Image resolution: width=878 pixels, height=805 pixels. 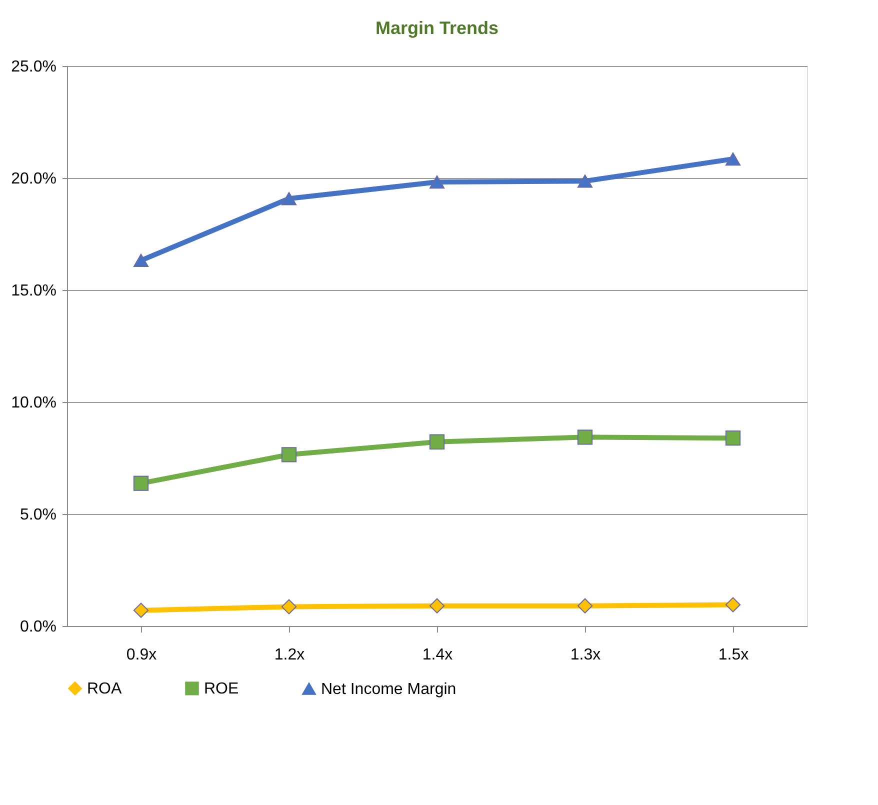 What do you see at coordinates (104, 689) in the screenshot?
I see `legend-label: ROA` at bounding box center [104, 689].